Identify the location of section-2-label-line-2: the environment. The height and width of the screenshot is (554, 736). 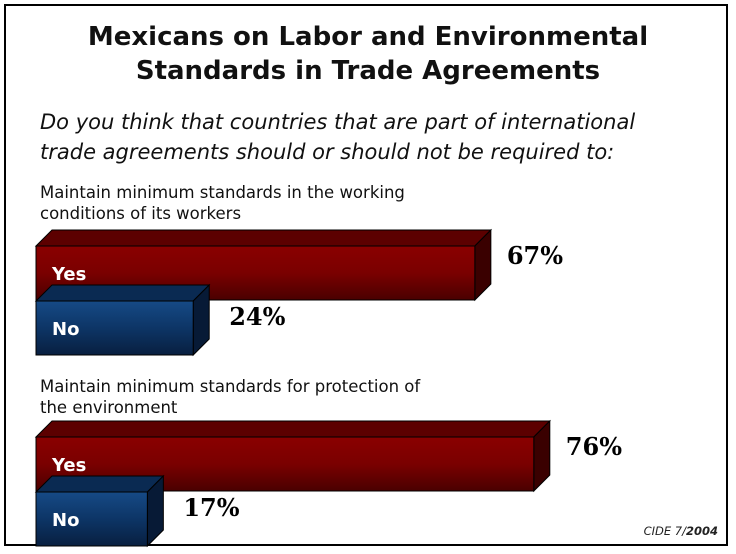
(109, 407).